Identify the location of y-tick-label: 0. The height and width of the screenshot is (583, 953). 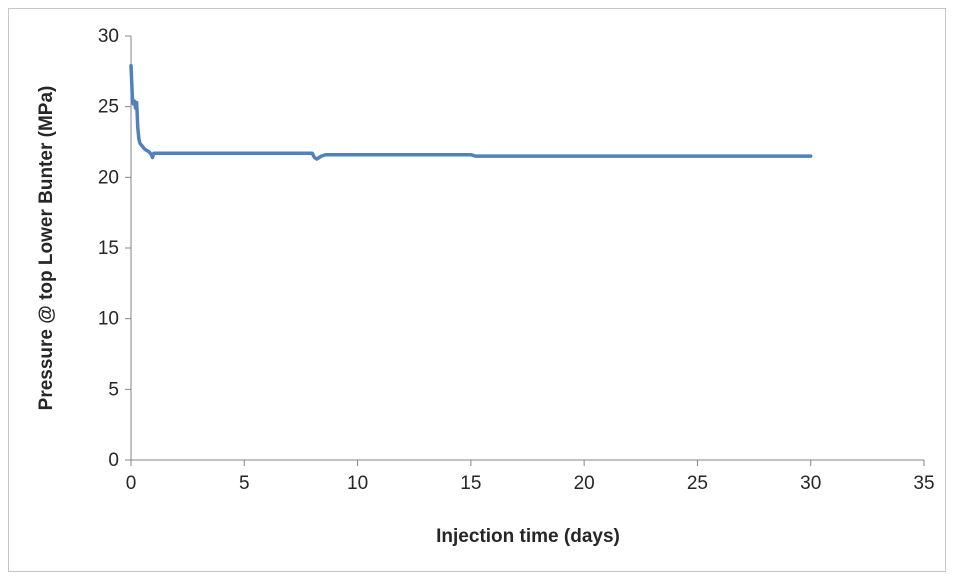
(113, 460).